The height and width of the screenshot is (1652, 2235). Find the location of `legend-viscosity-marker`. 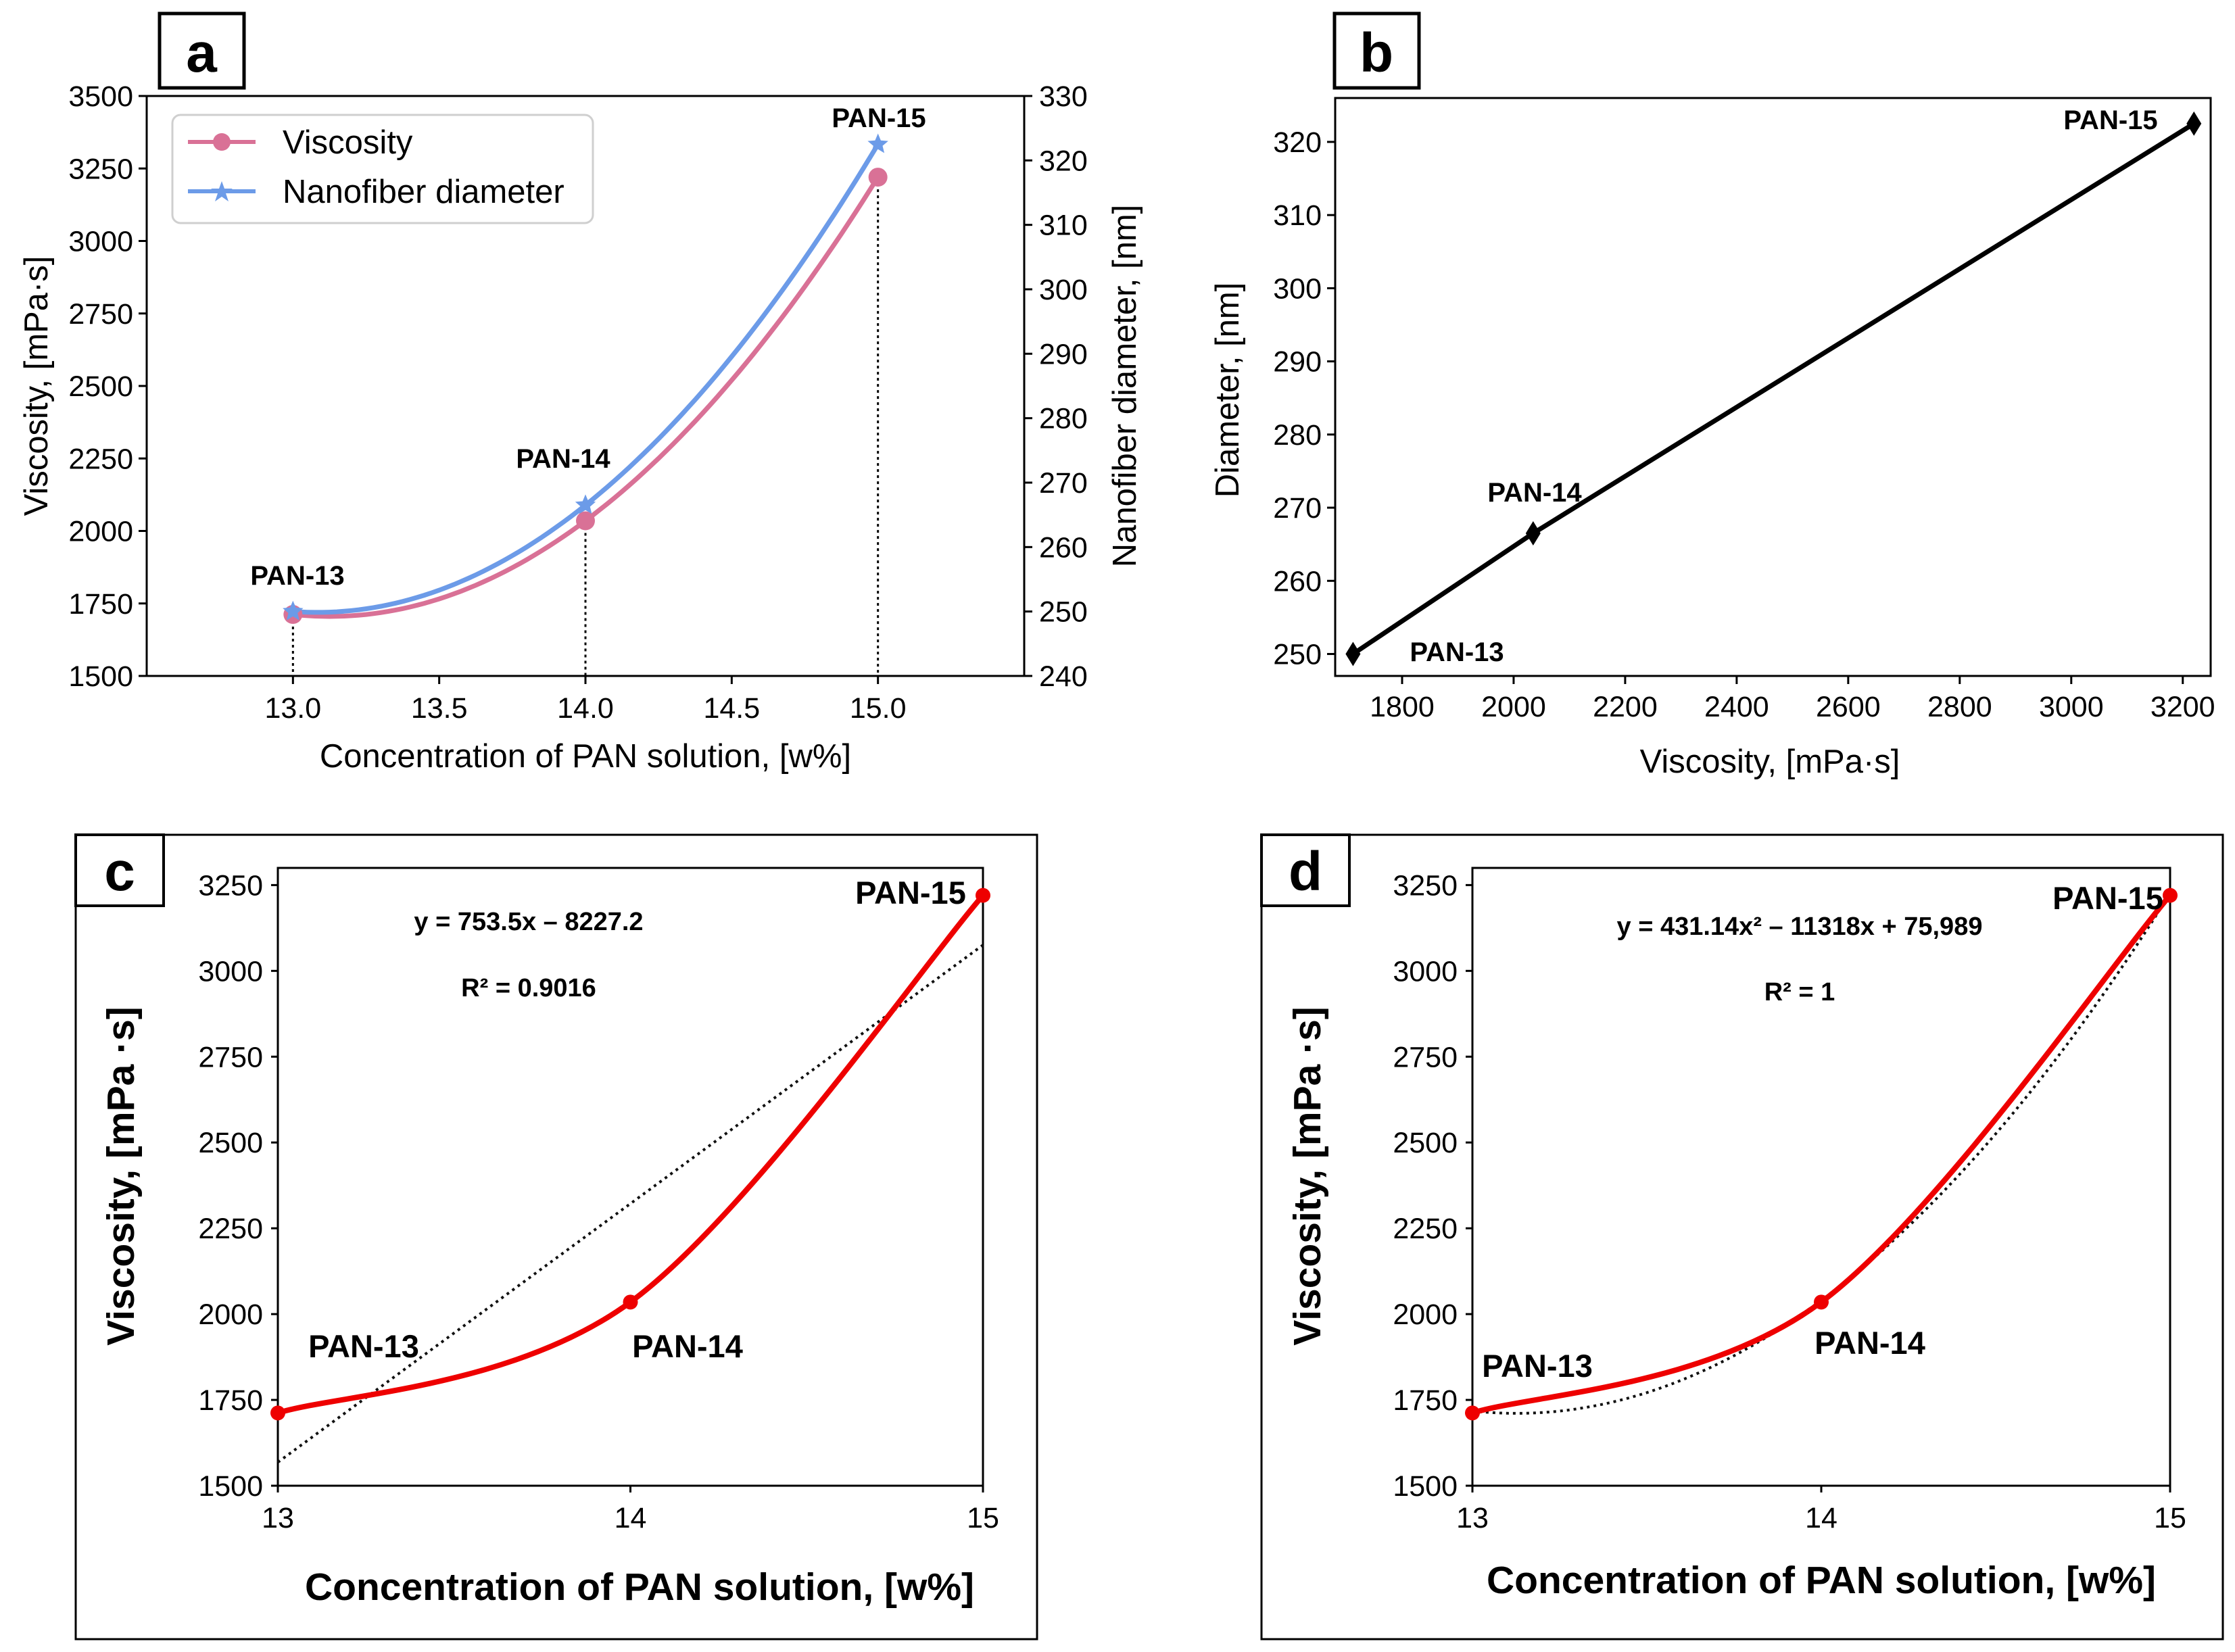

legend-viscosity-marker is located at coordinates (222, 142).